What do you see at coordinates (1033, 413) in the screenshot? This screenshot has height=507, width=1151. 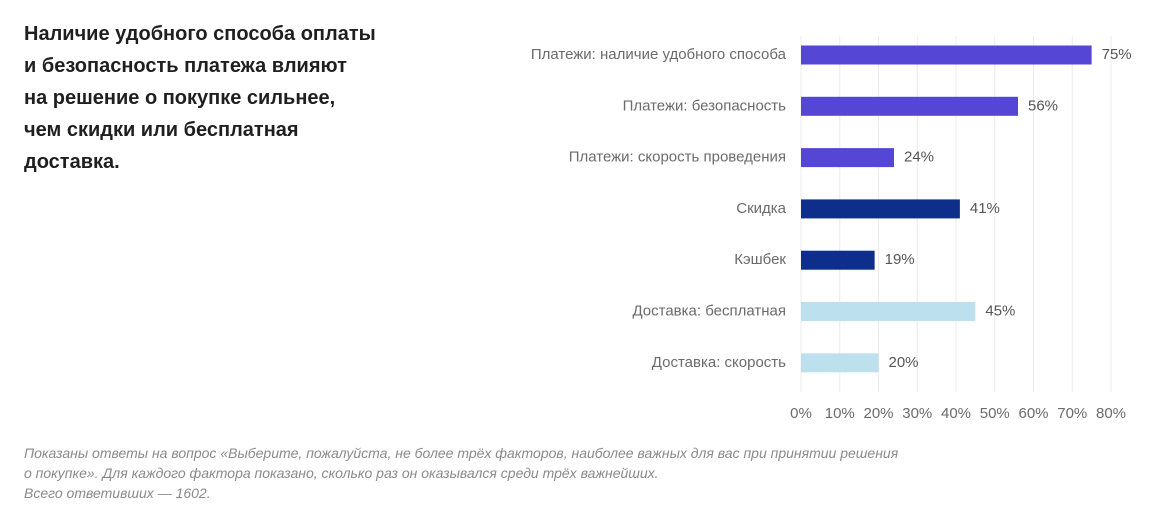 I see `x-tick-label: 60%` at bounding box center [1033, 413].